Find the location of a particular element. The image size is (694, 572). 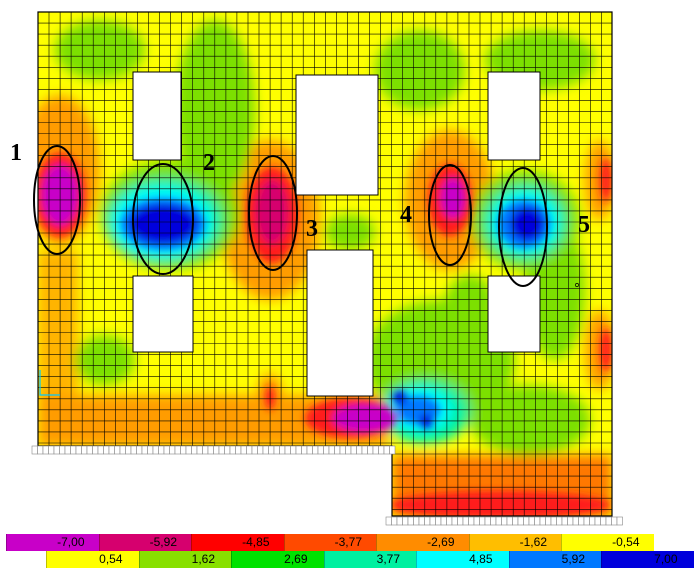

legend-swatch: 2,69 is located at coordinates (277, 559).